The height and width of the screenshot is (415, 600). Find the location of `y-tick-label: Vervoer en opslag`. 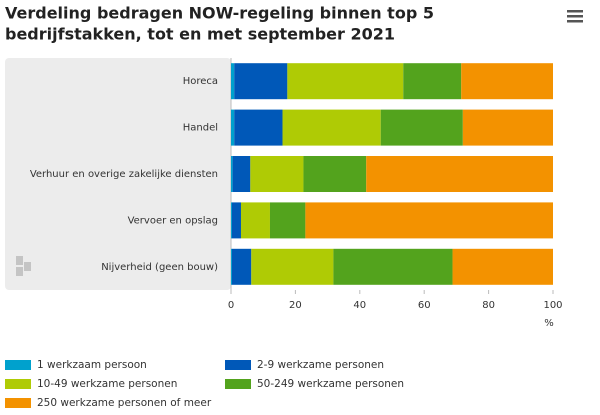

y-tick-label: Vervoer en opslag is located at coordinates (173, 220).